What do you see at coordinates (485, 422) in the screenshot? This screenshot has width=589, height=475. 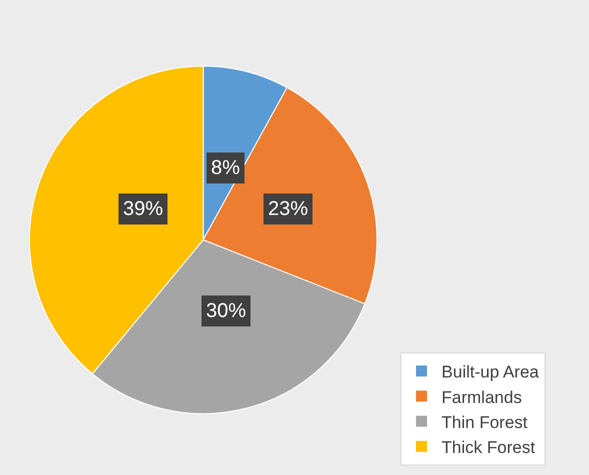 I see `legend-label: Thin Forest` at bounding box center [485, 422].